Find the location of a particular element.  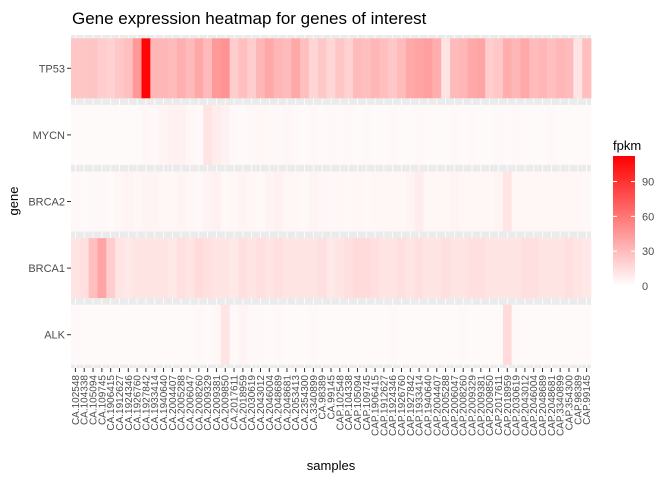

x-tick-label: CA.1933414 is located at coordinates (155, 403).